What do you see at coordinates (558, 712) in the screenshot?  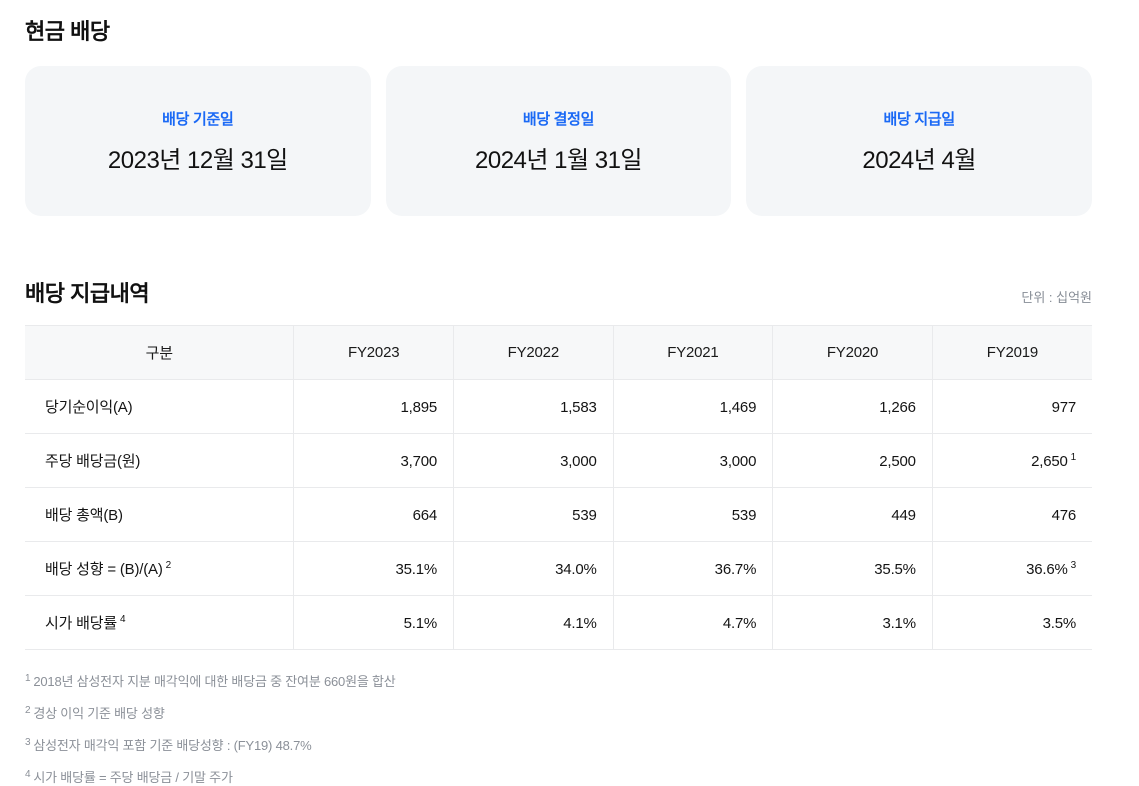 I see `footnote-2: 2 경상 이익 기준 배당 성향` at bounding box center [558, 712].